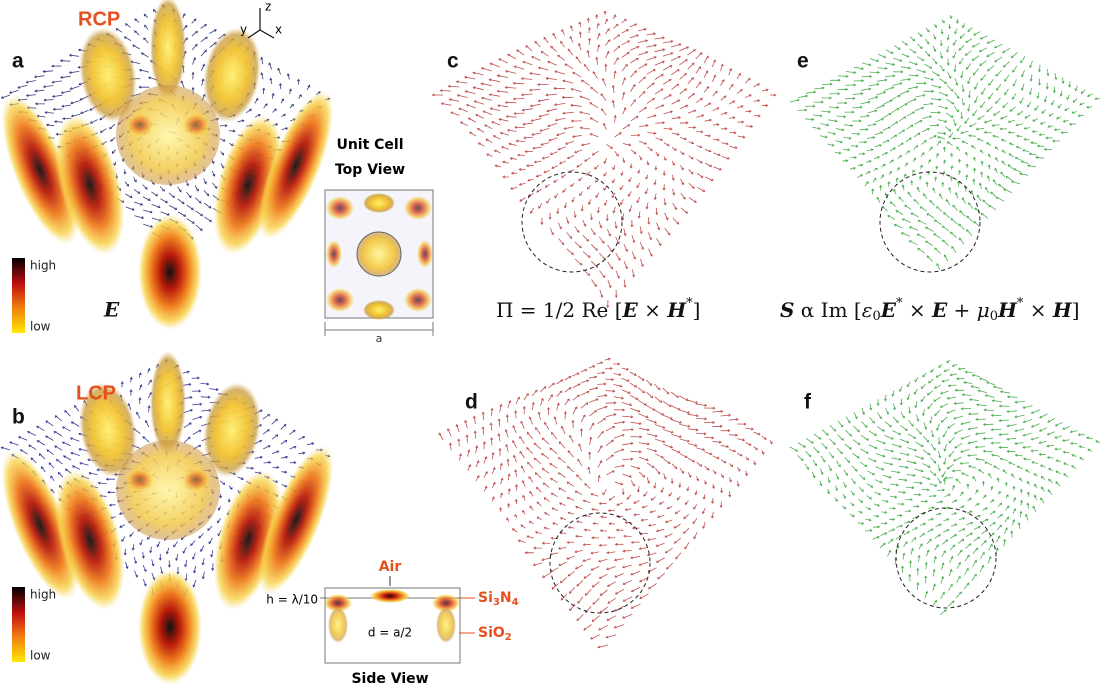 The width and height of the screenshot is (1110, 691). What do you see at coordinates (803, 61) in the screenshot?
I see `panel-label: e` at bounding box center [803, 61].